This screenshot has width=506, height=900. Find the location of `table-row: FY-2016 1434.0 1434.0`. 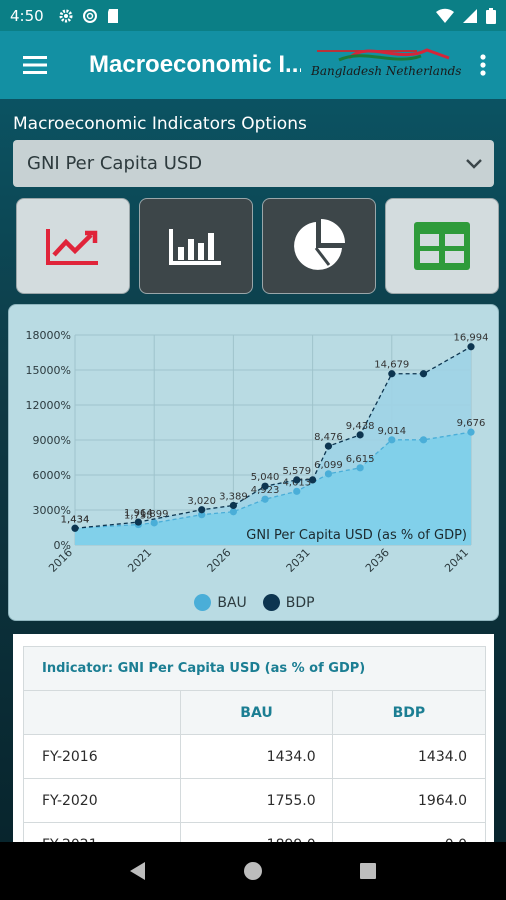

table-row: FY-2016 1434.0 1434.0 is located at coordinates (254, 757).